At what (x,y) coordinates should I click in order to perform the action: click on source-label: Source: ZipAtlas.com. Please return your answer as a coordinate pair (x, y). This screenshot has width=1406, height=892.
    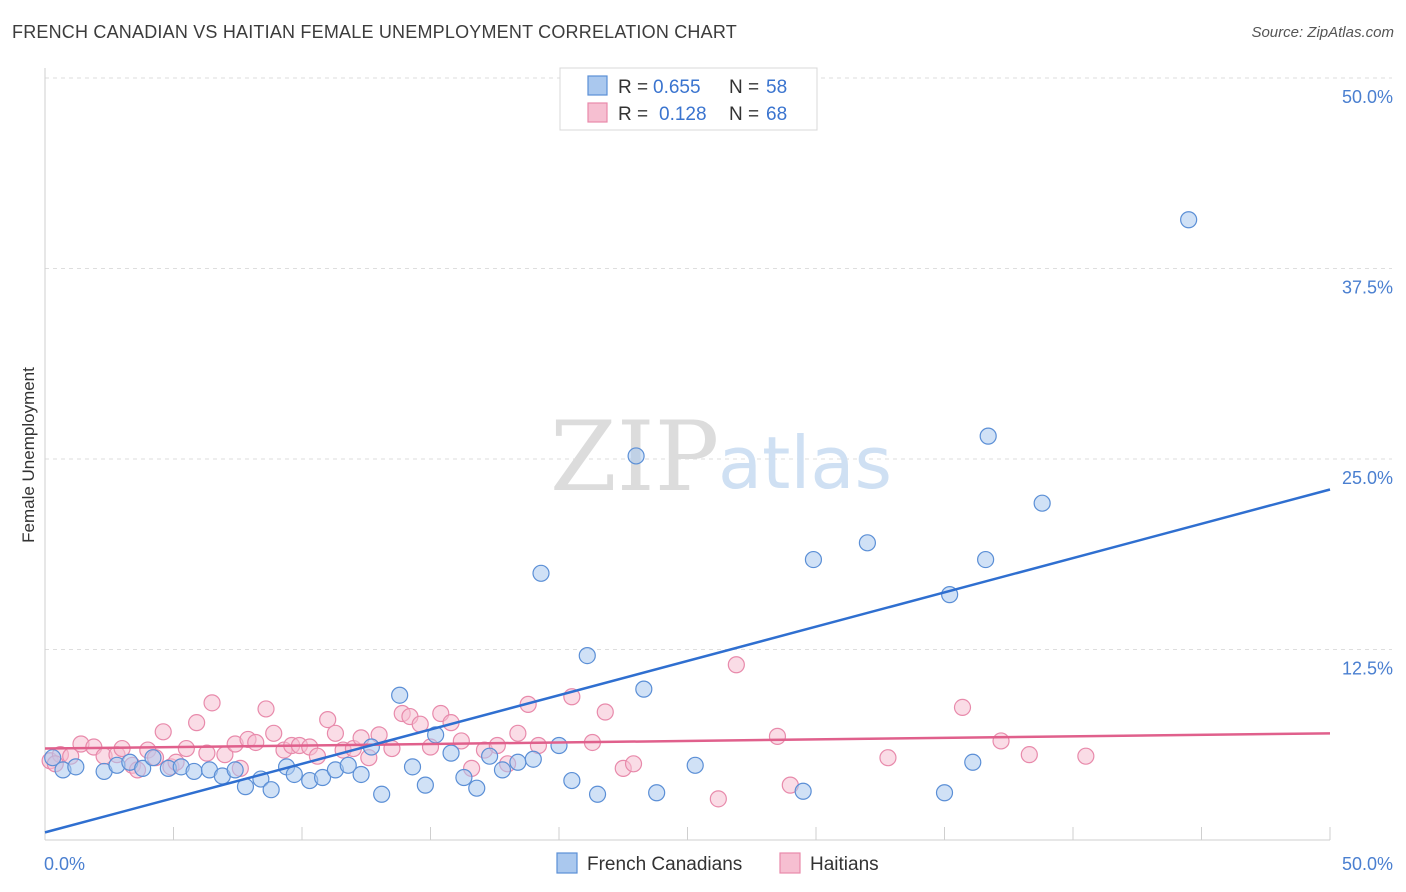
    Looking at the image, I should click on (1322, 32).